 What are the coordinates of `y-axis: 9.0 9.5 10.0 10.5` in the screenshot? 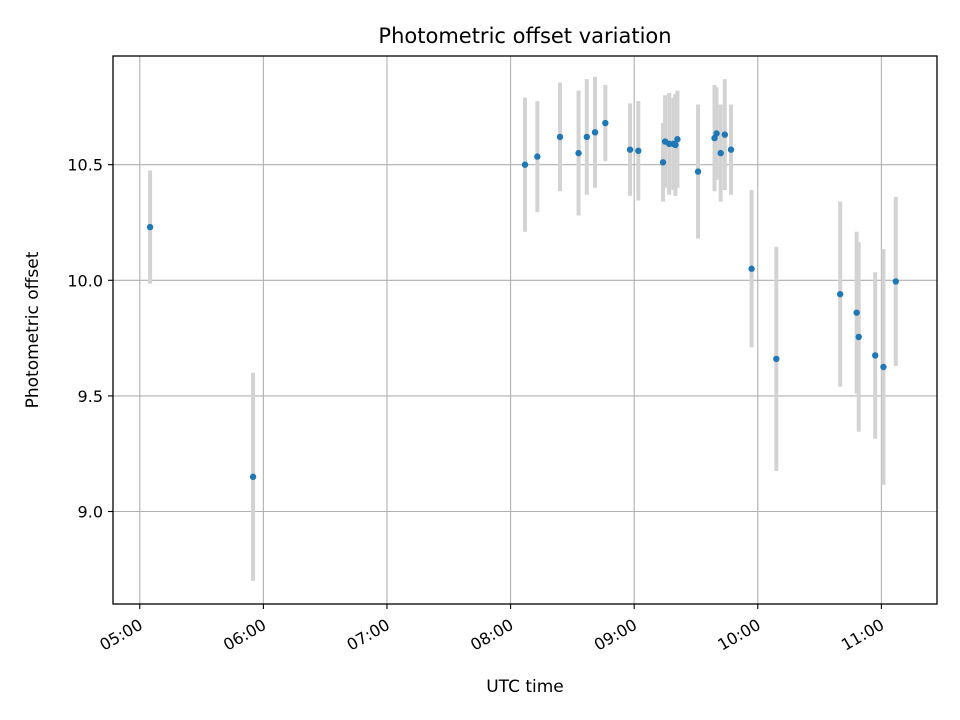 It's located at (90, 339).